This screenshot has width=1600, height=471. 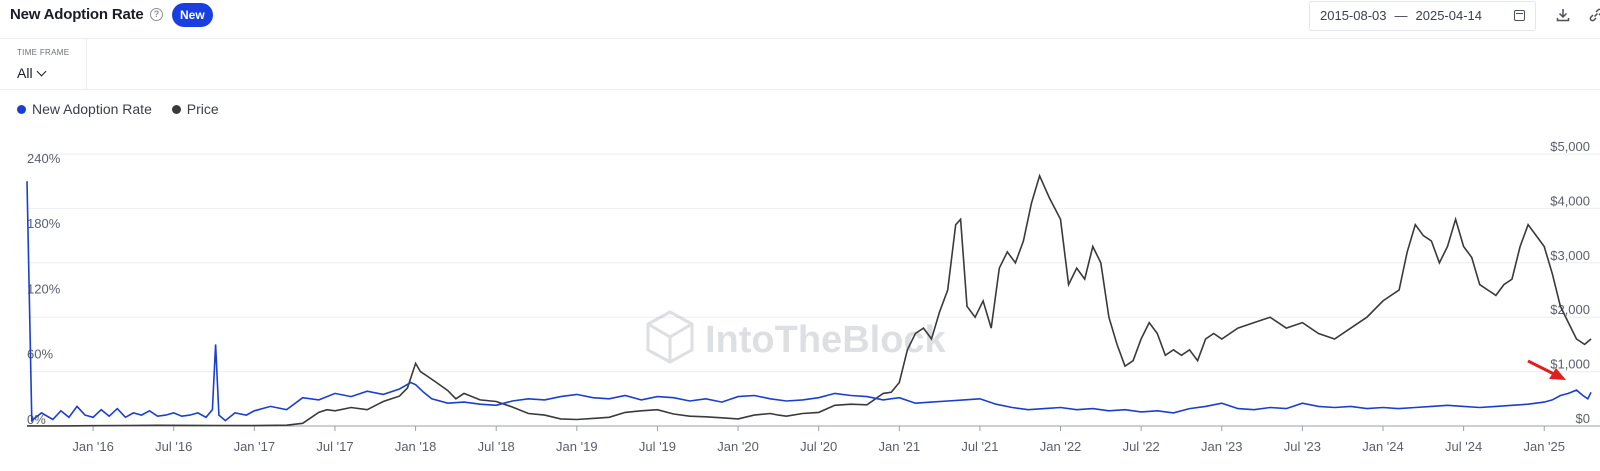 What do you see at coordinates (25, 73) in the screenshot?
I see `timeframe-value: All` at bounding box center [25, 73].